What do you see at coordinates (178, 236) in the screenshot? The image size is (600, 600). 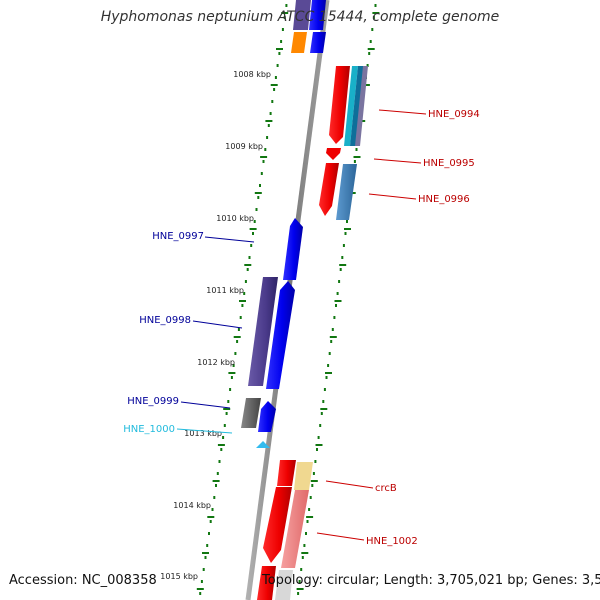 I see `gene-label-HNE_0997: HNE_0997` at bounding box center [178, 236].